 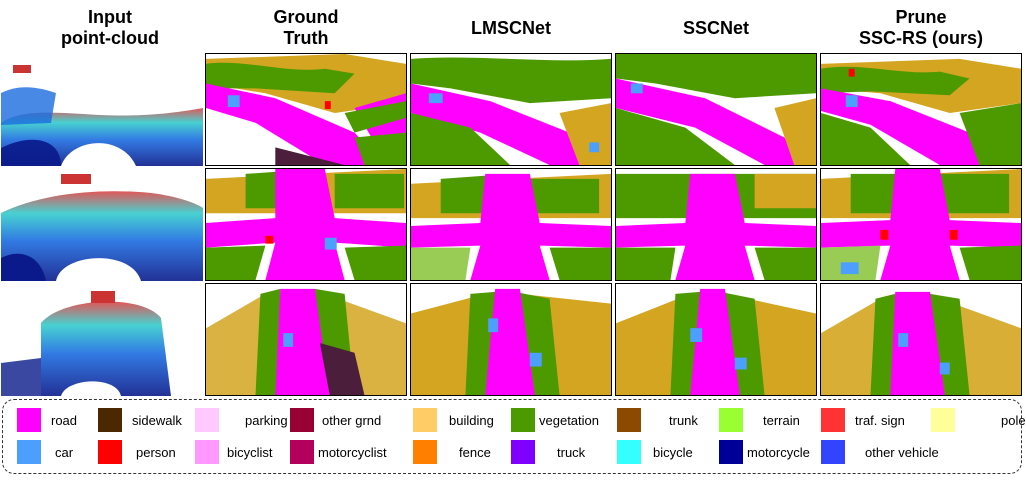 I want to click on legend-label: fence, so click(x=475, y=452).